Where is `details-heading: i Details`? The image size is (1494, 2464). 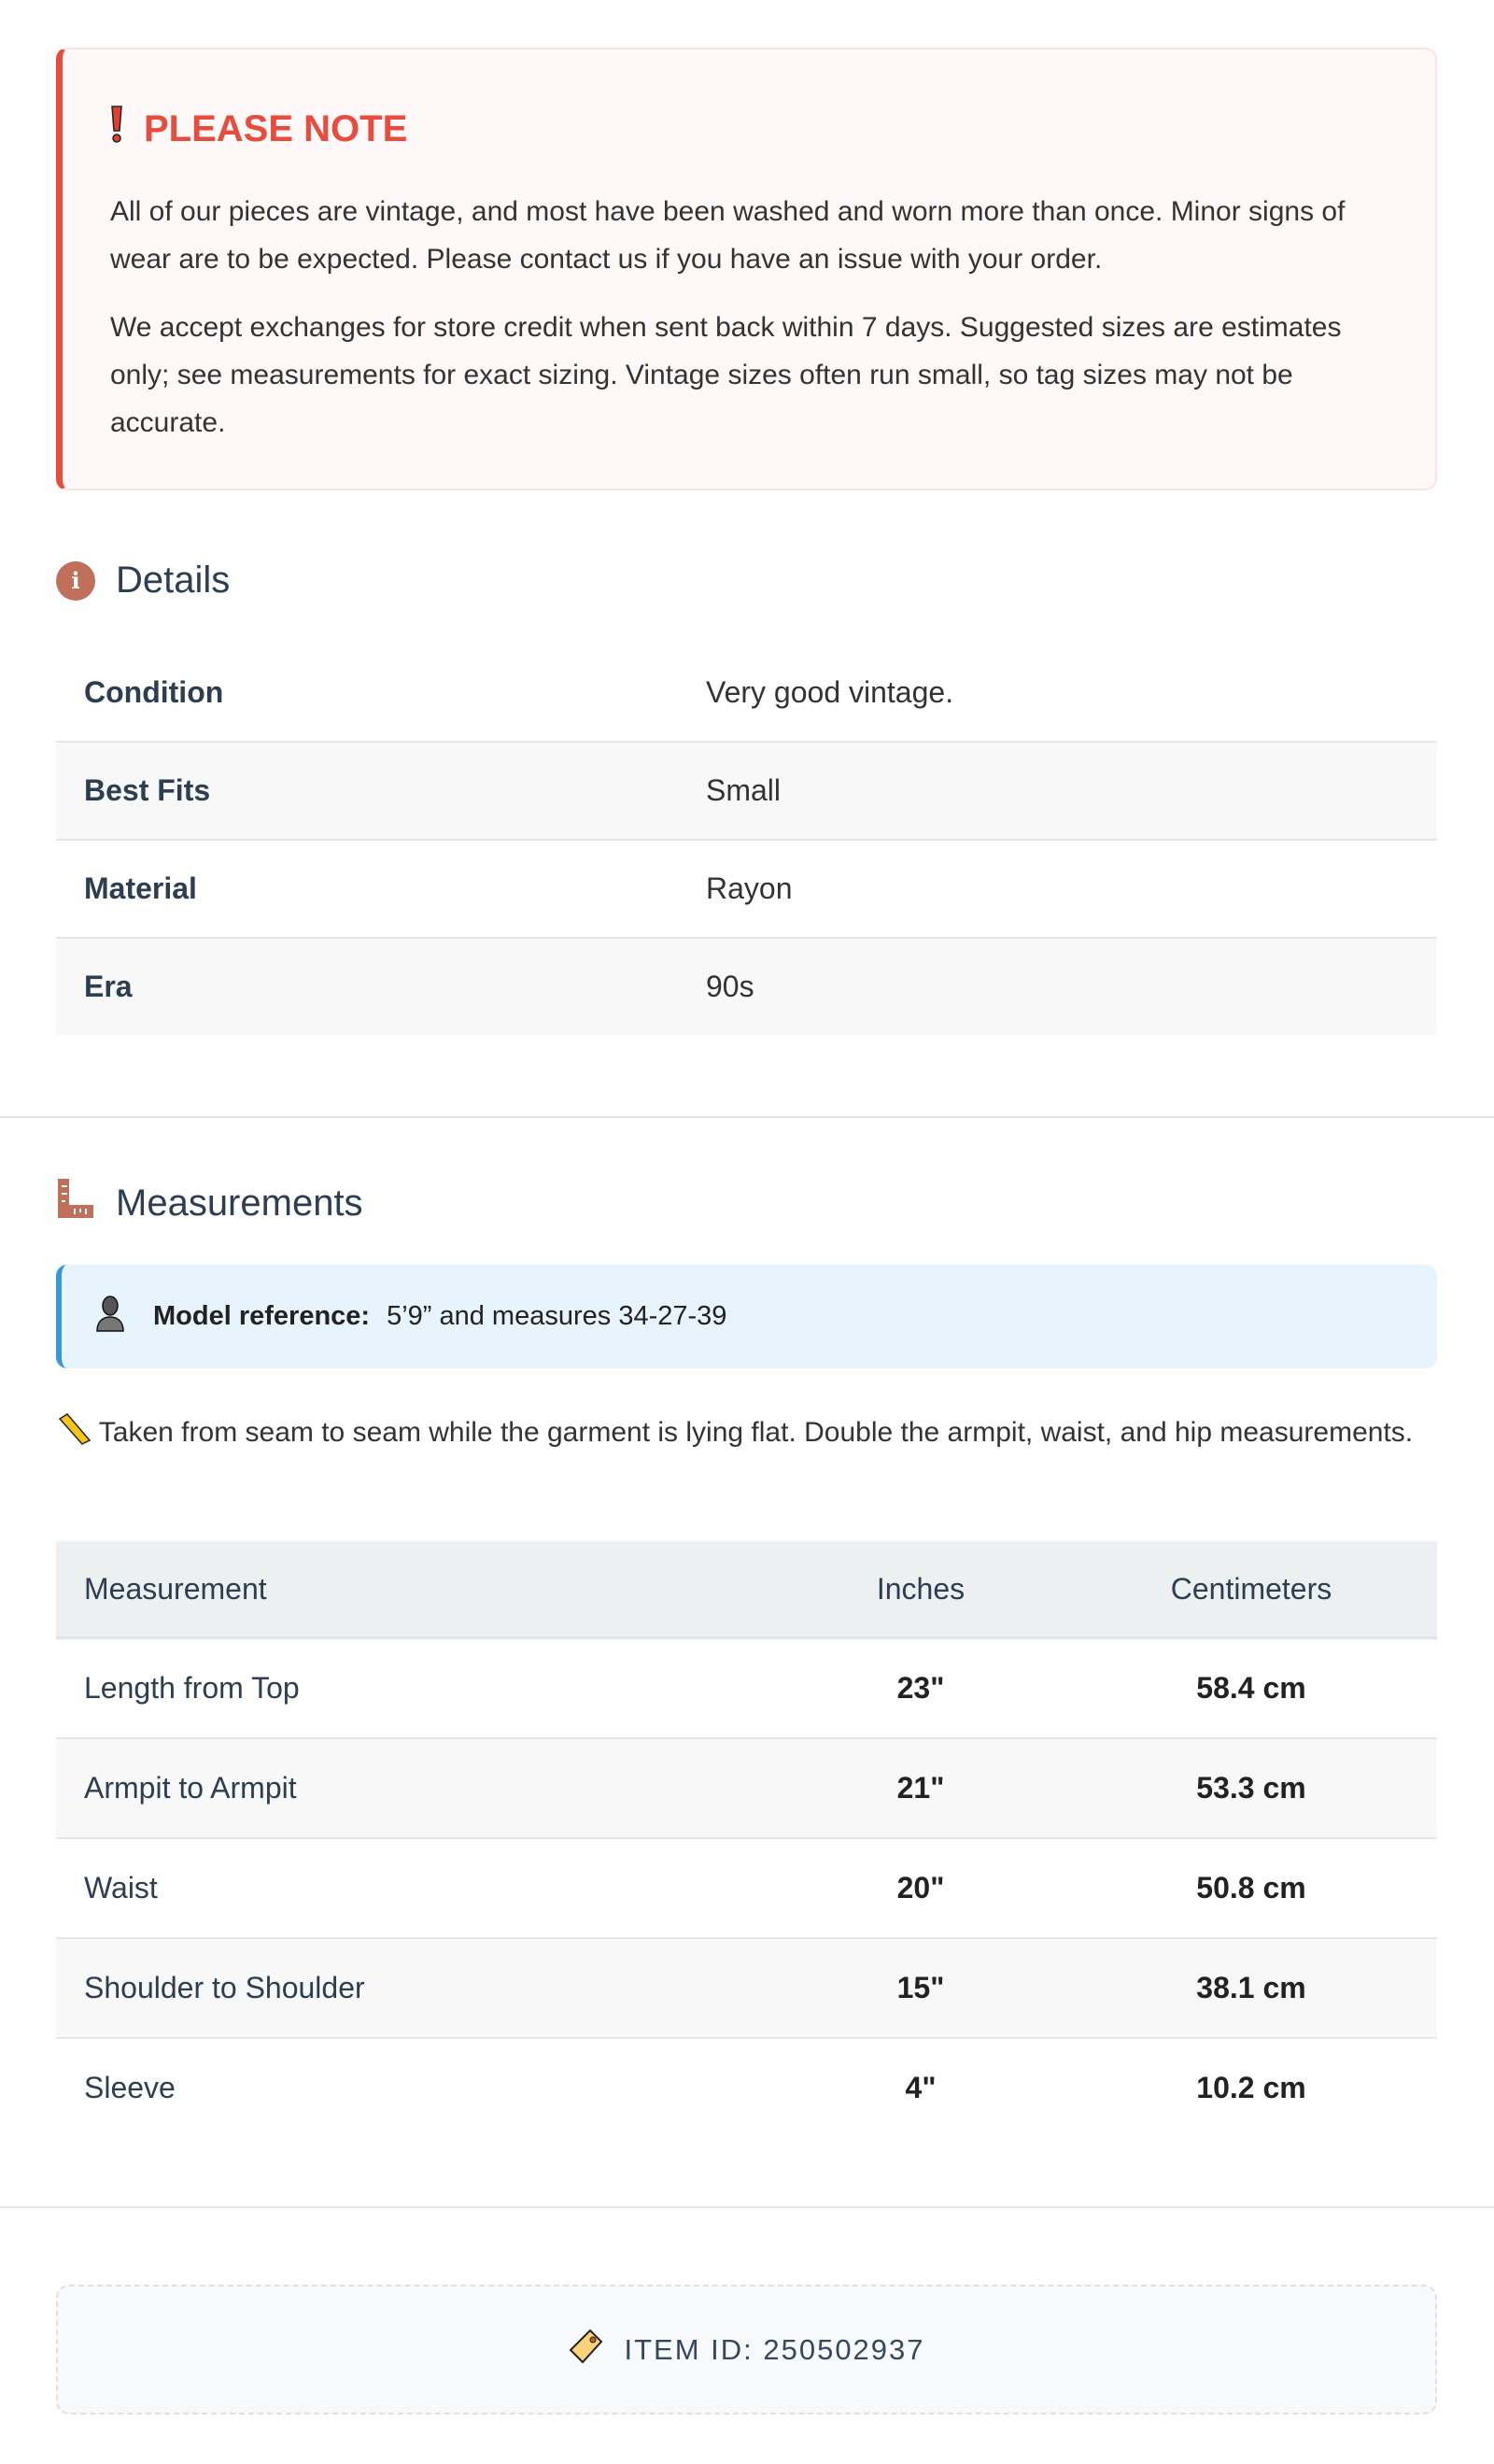
details-heading: i Details is located at coordinates (746, 581).